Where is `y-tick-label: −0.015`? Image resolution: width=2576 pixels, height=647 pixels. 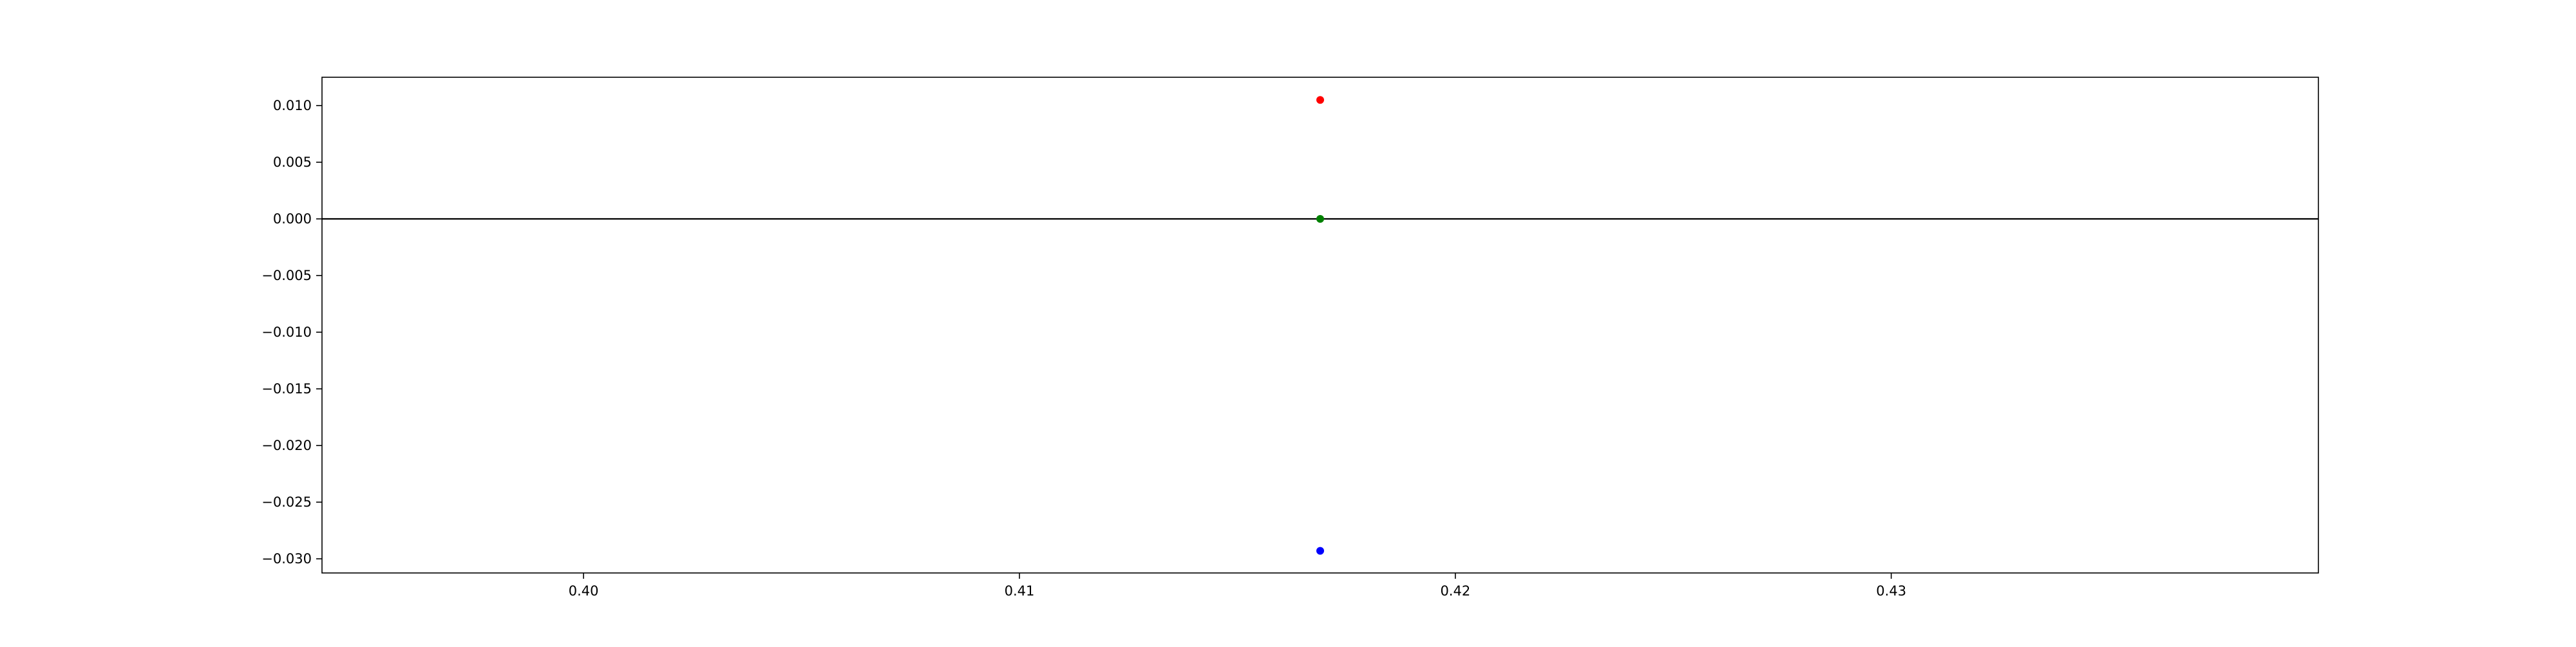 y-tick-label: −0.015 is located at coordinates (286, 389).